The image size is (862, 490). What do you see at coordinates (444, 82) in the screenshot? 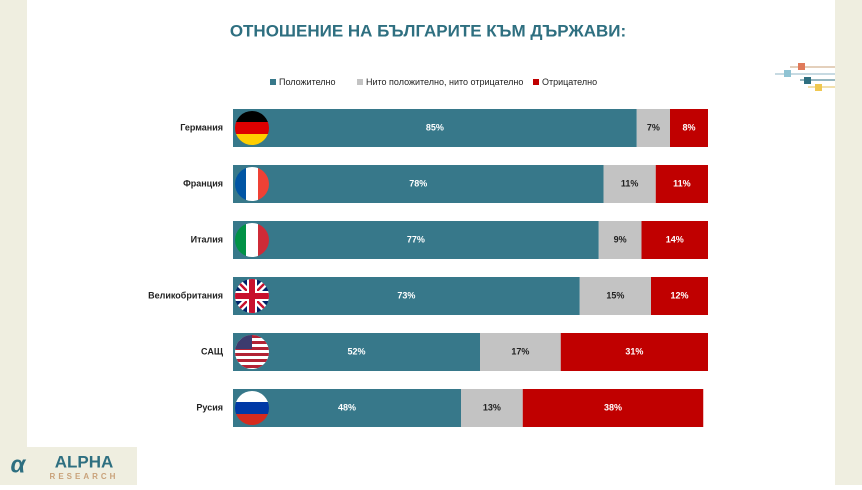
I see `legend-label: Нито положително, нито отрицателно` at bounding box center [444, 82].